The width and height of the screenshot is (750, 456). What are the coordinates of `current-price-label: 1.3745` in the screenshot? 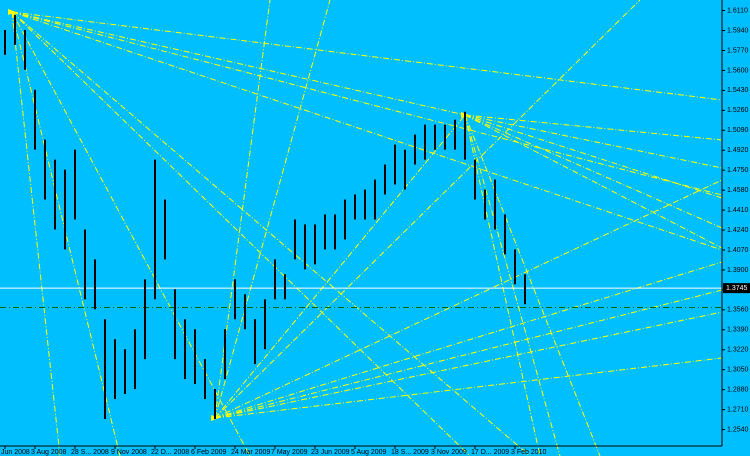 It's located at (737, 288).